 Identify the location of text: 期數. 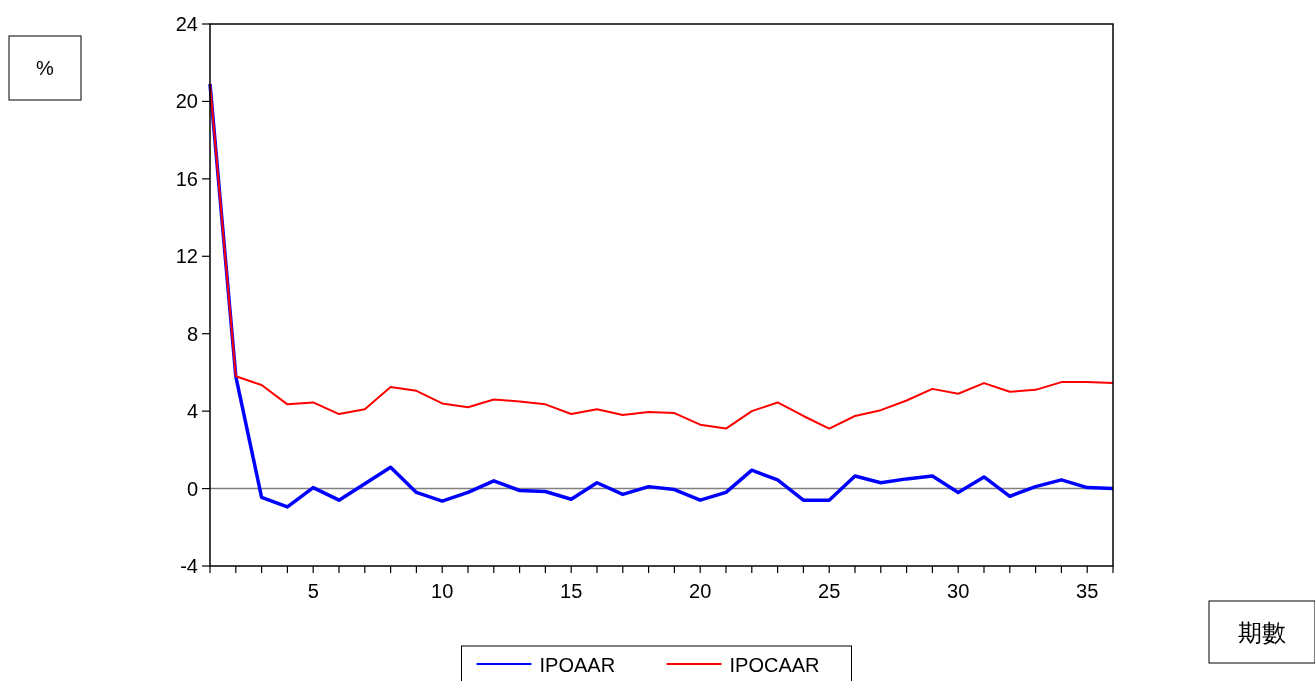
(1262, 632).